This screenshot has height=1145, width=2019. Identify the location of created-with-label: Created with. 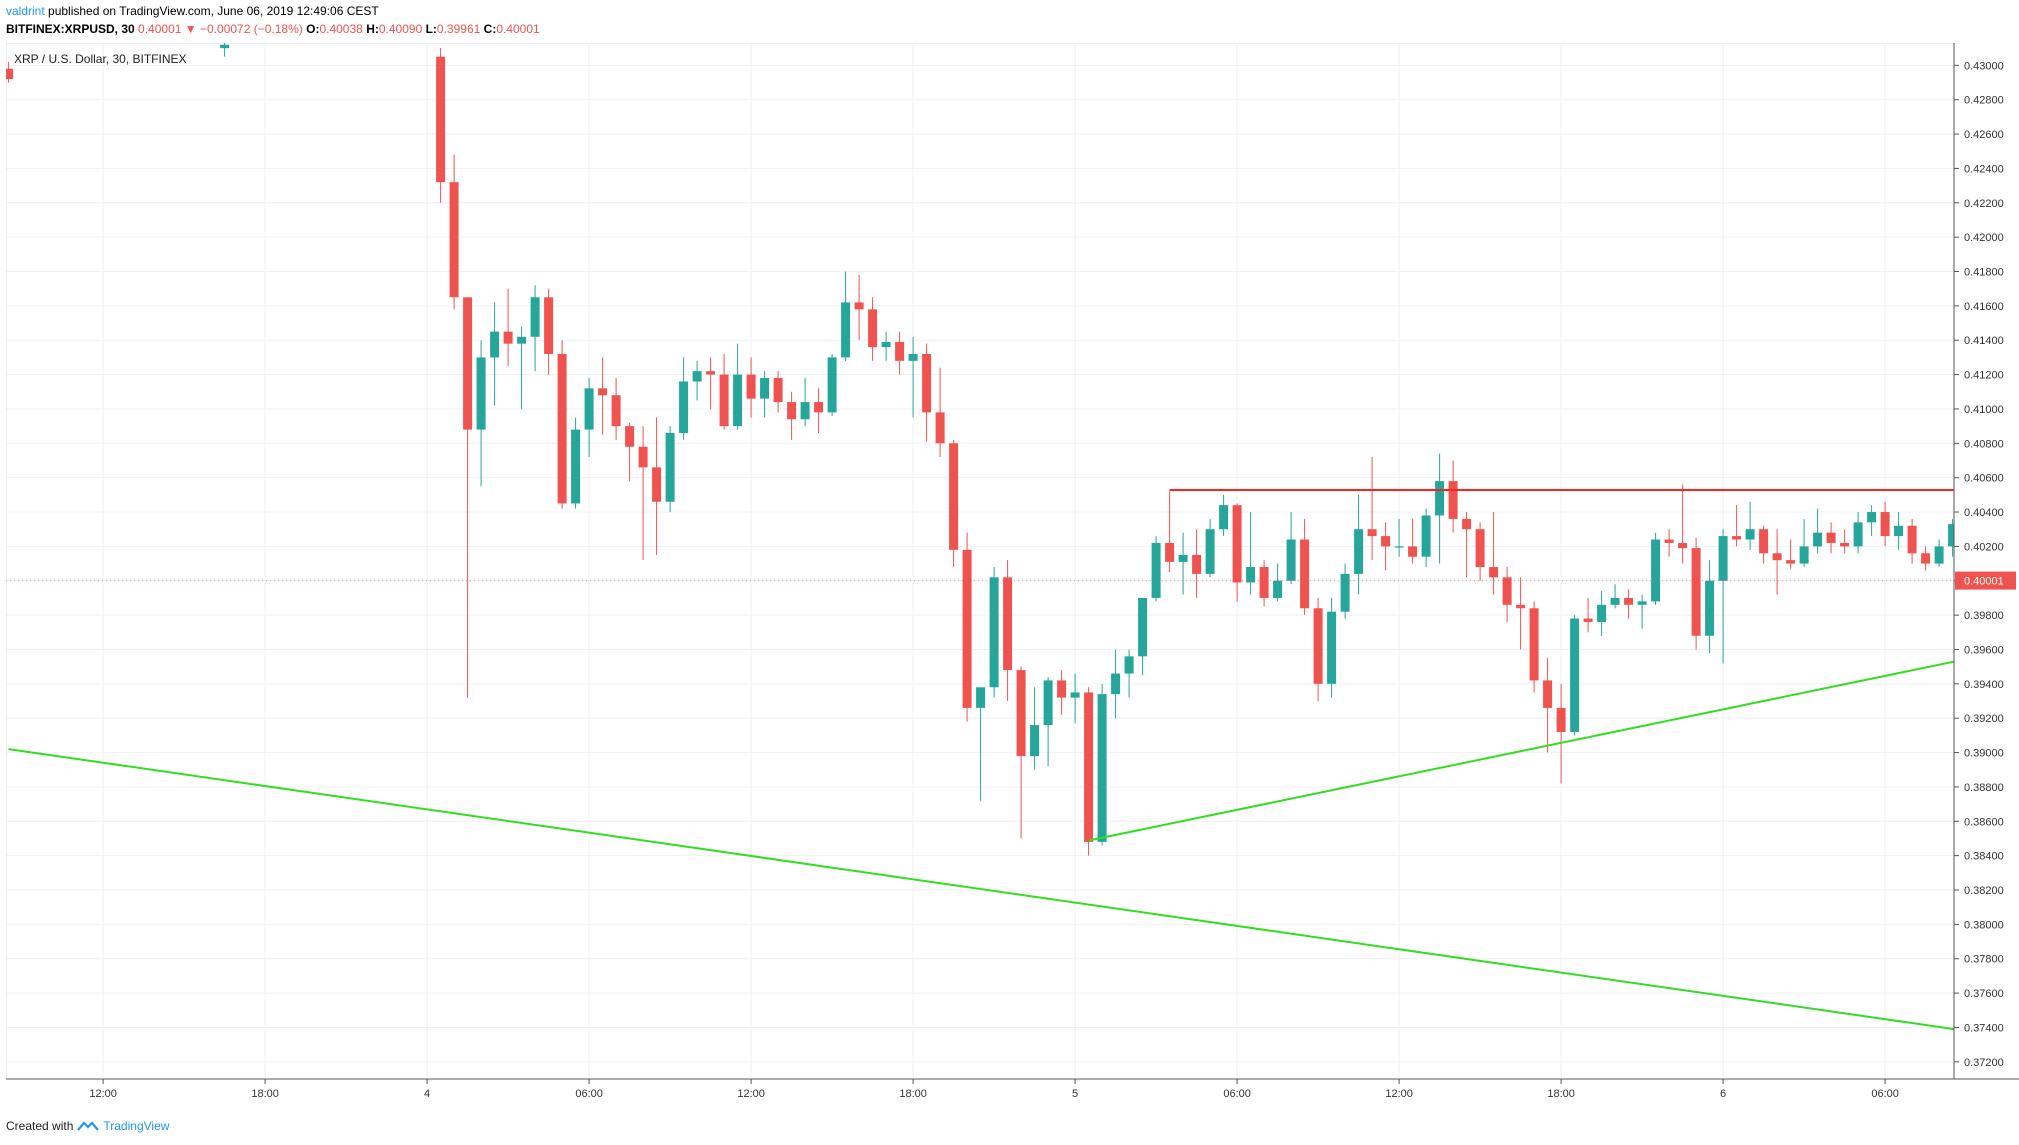
(40, 1126).